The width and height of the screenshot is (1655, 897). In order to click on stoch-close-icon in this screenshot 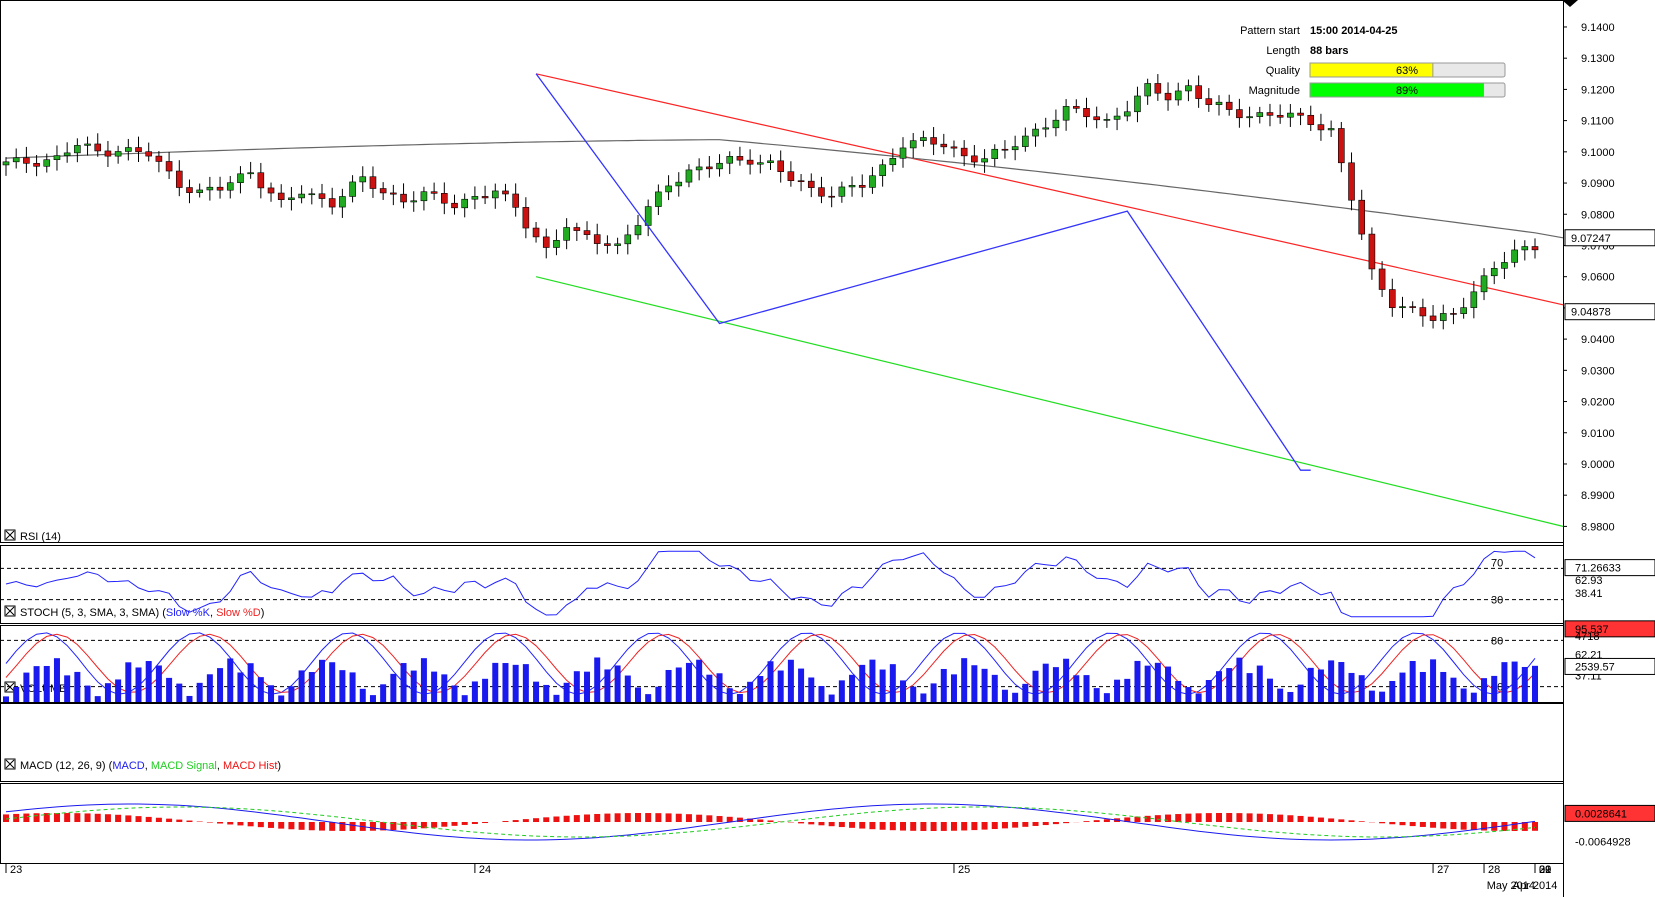, I will do `click(10, 611)`.